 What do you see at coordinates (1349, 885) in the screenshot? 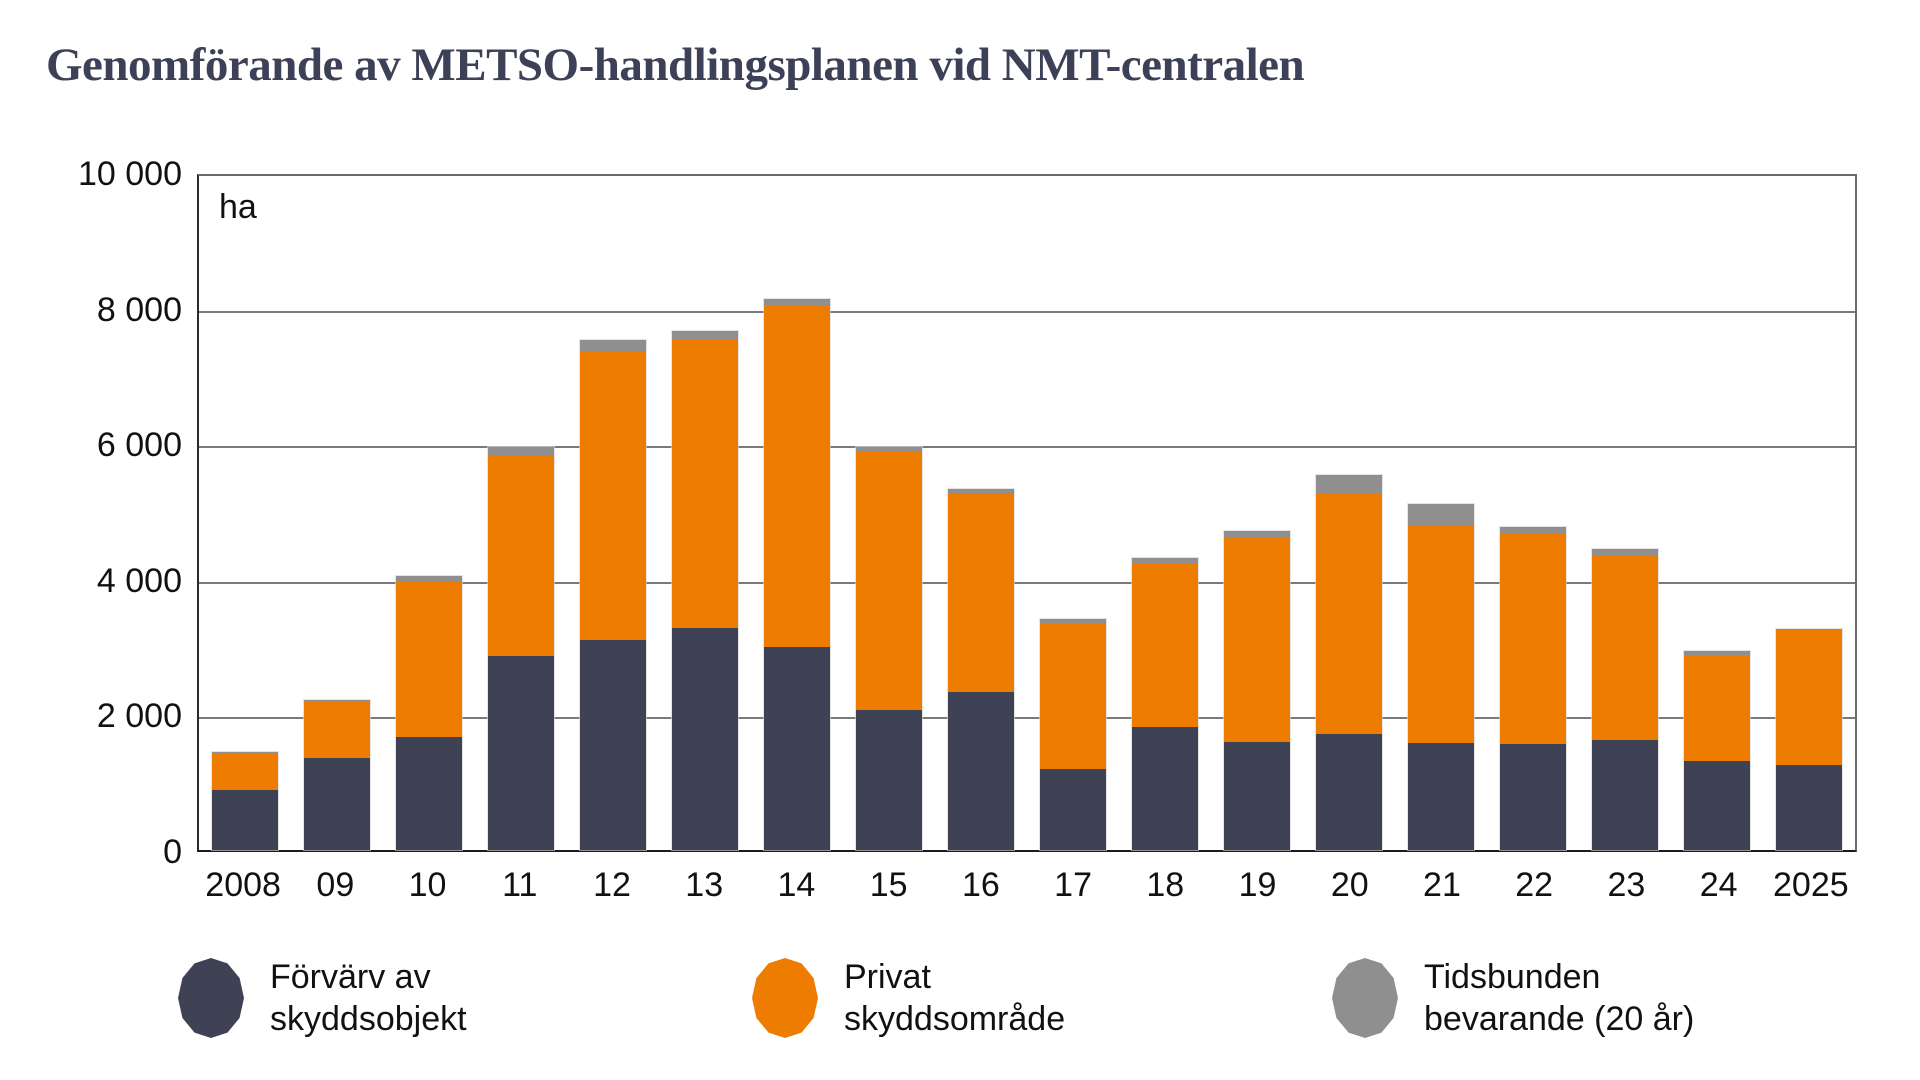
I see `x-tick-label-20: 20` at bounding box center [1349, 885].